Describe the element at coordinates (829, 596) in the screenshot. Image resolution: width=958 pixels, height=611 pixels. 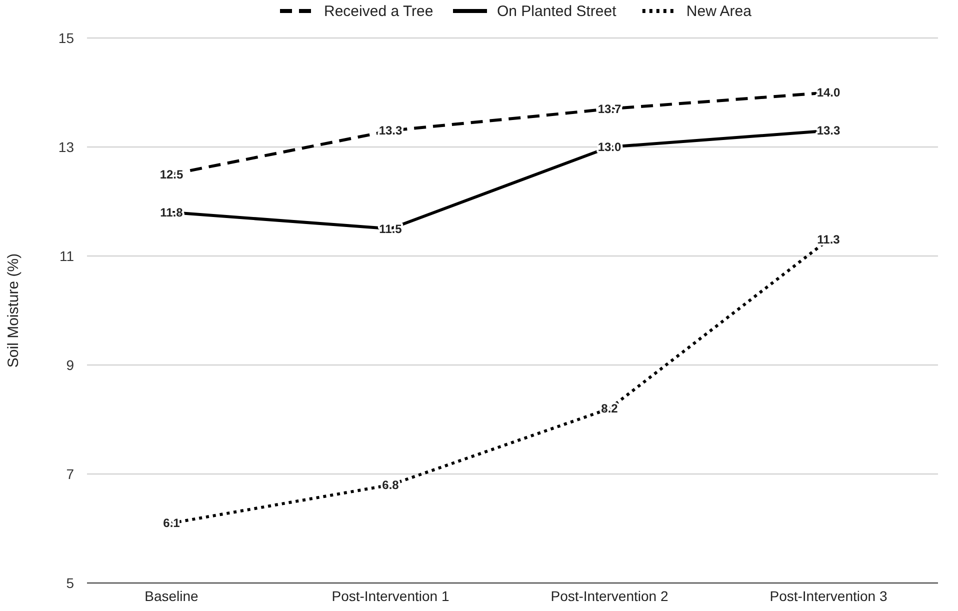
I see `x-tick-label: Post-Intervention 3` at that location.